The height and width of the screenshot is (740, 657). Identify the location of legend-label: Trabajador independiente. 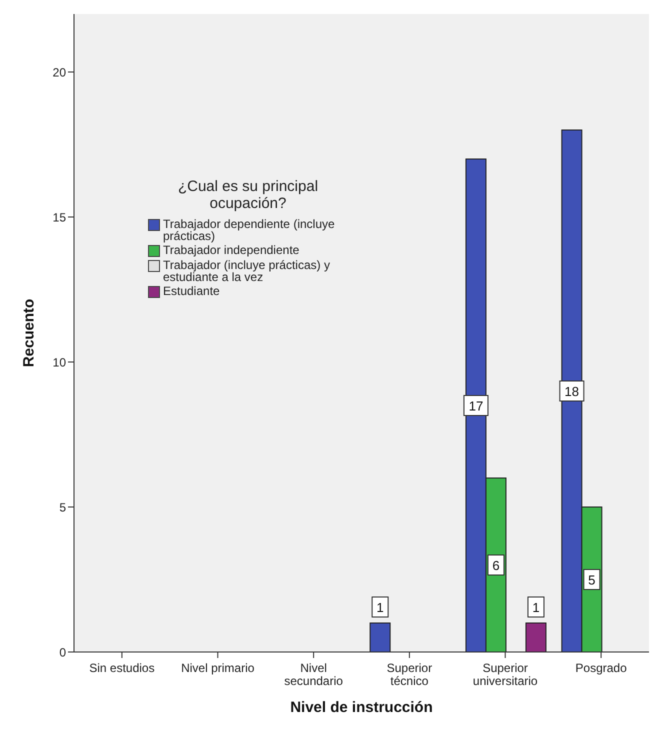
(231, 250).